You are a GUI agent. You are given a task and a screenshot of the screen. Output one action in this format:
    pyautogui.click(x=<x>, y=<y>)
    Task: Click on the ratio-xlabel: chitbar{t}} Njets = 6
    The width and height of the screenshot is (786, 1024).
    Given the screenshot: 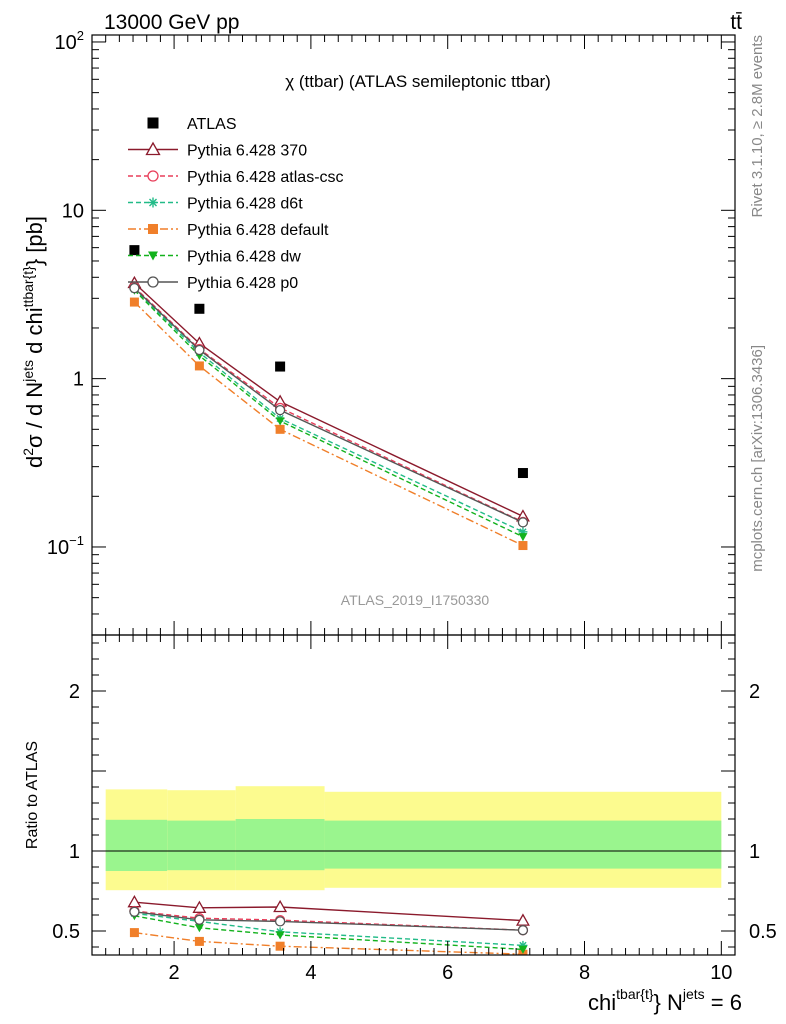 What is the action you would take?
    pyautogui.click(x=665, y=1000)
    